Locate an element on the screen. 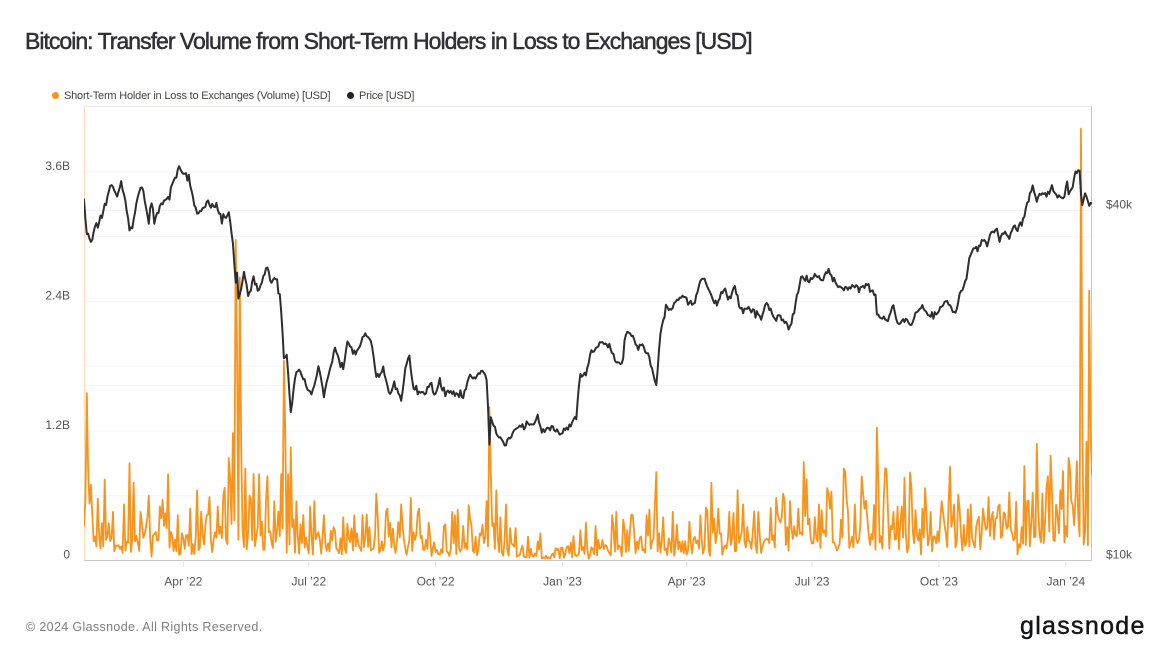 The image size is (1170, 663). svg-text: 3.6B is located at coordinates (57, 166).